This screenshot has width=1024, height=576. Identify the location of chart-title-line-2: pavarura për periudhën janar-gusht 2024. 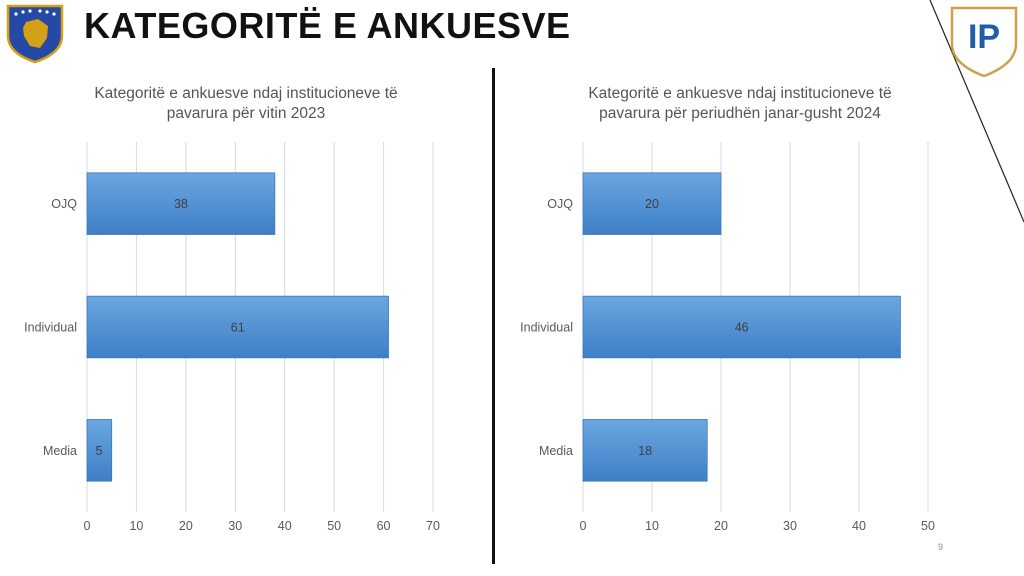
(740, 113).